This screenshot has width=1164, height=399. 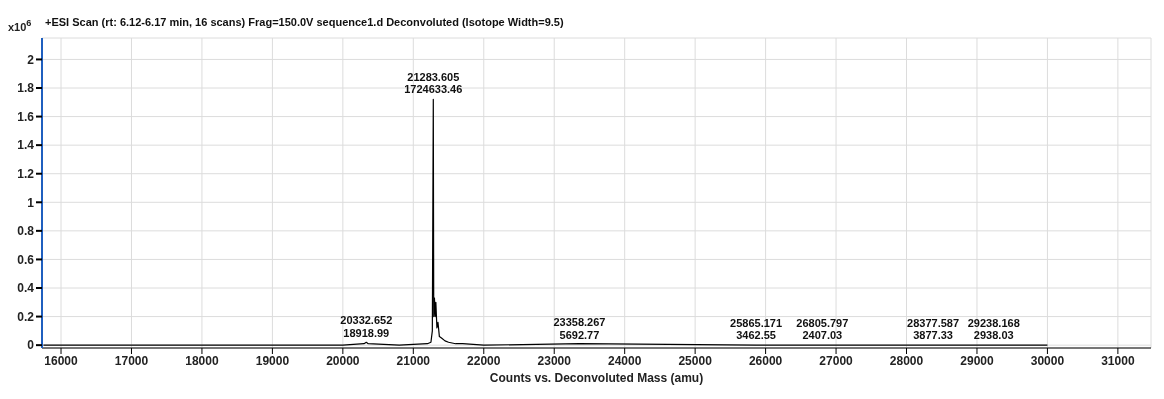 I want to click on annotation: 20332.652 18918.99, so click(x=366, y=327).